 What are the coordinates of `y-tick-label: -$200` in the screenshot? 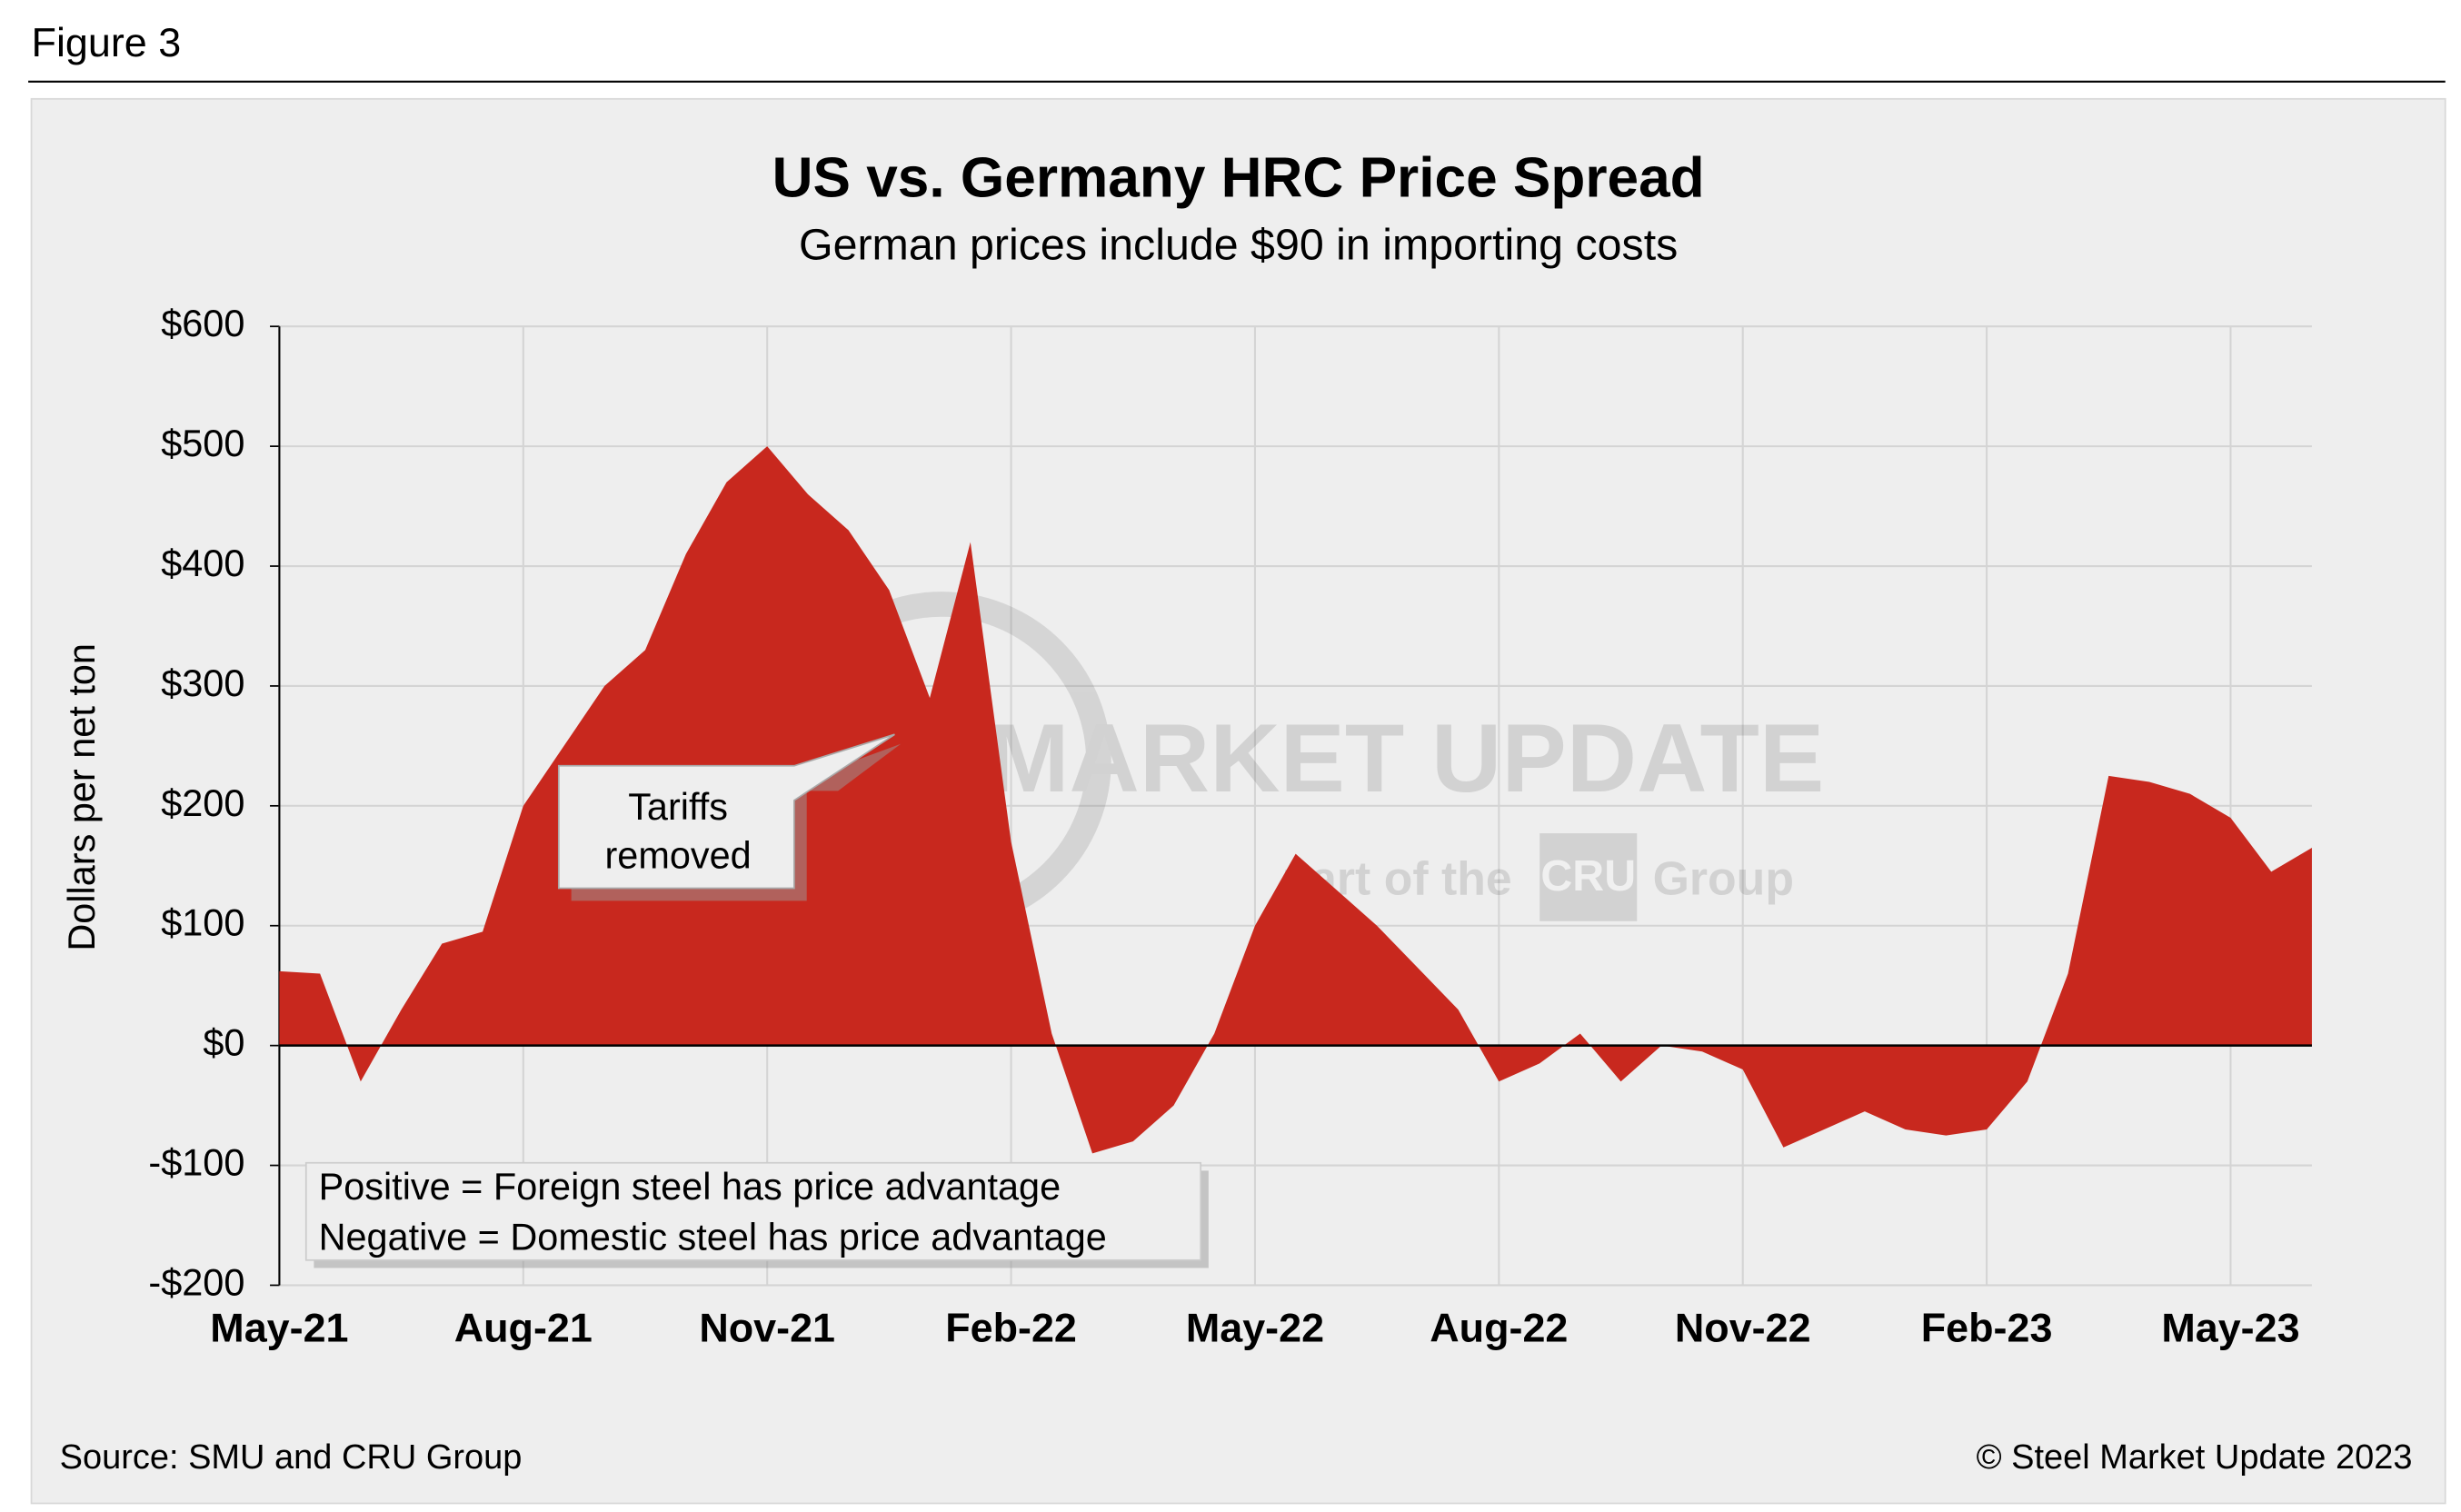 It's located at (196, 1281).